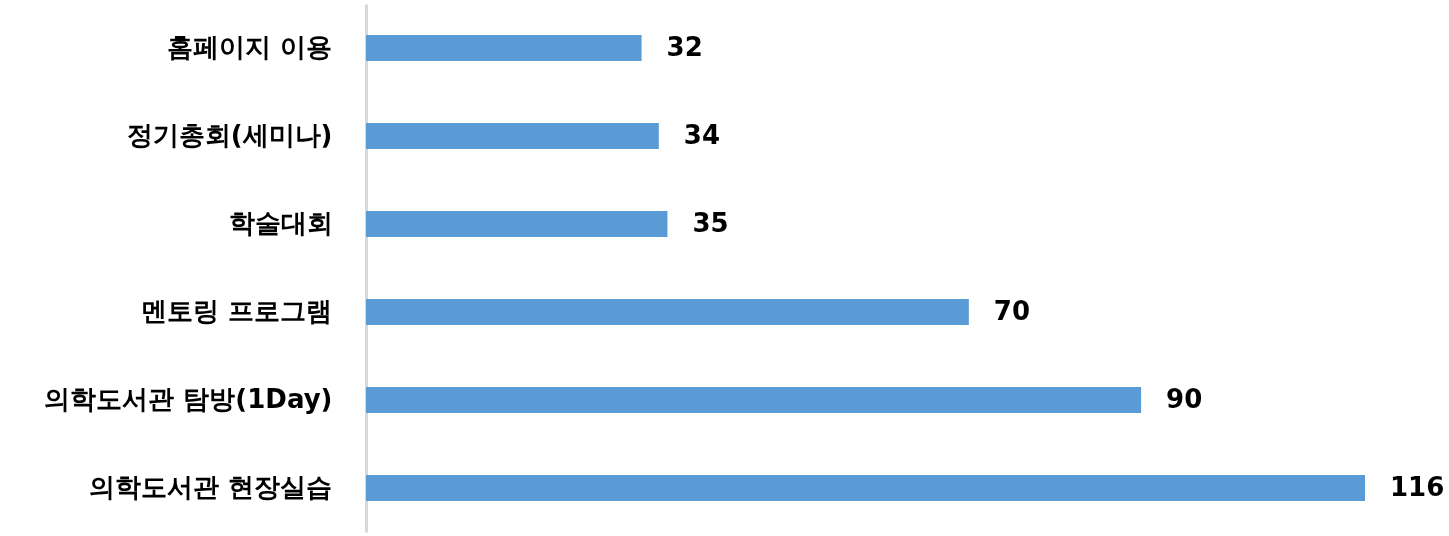  I want to click on data-label: 34, so click(701, 135).